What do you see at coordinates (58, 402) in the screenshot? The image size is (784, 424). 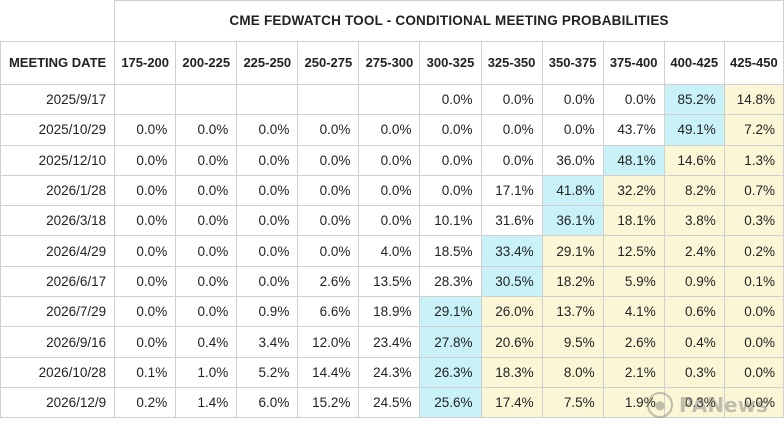 I see `meeting-date-cell: 2026/12/9` at bounding box center [58, 402].